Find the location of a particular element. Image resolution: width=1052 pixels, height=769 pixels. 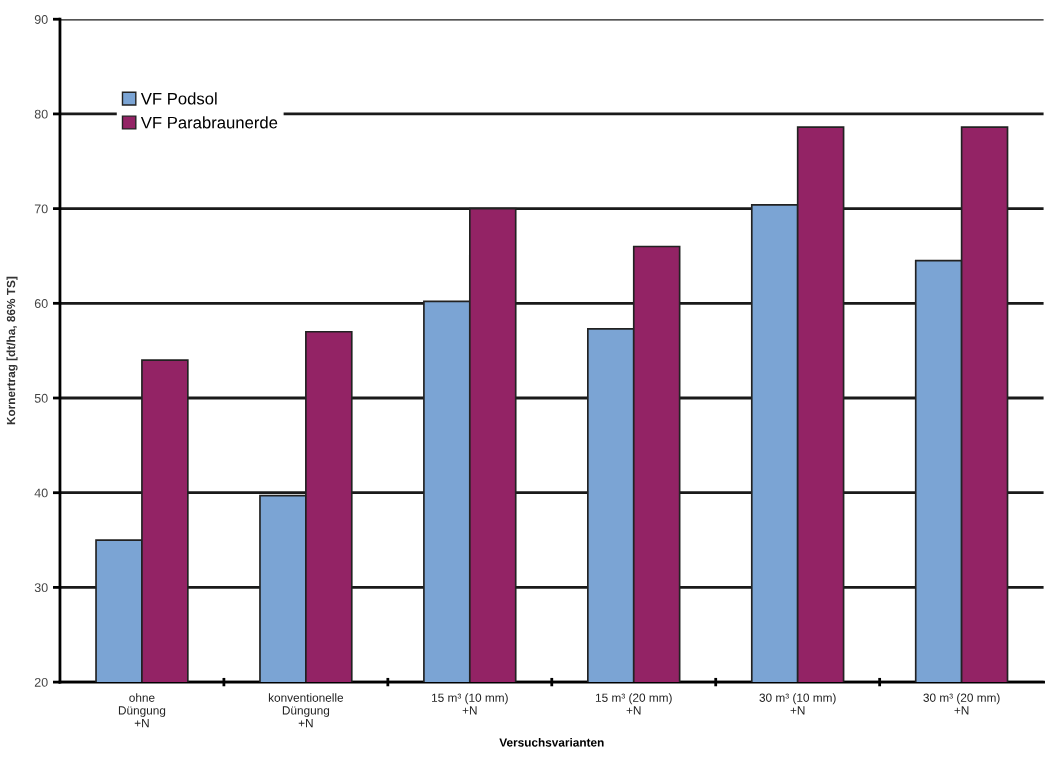

y-tick-label: 80 is located at coordinates (41, 114).